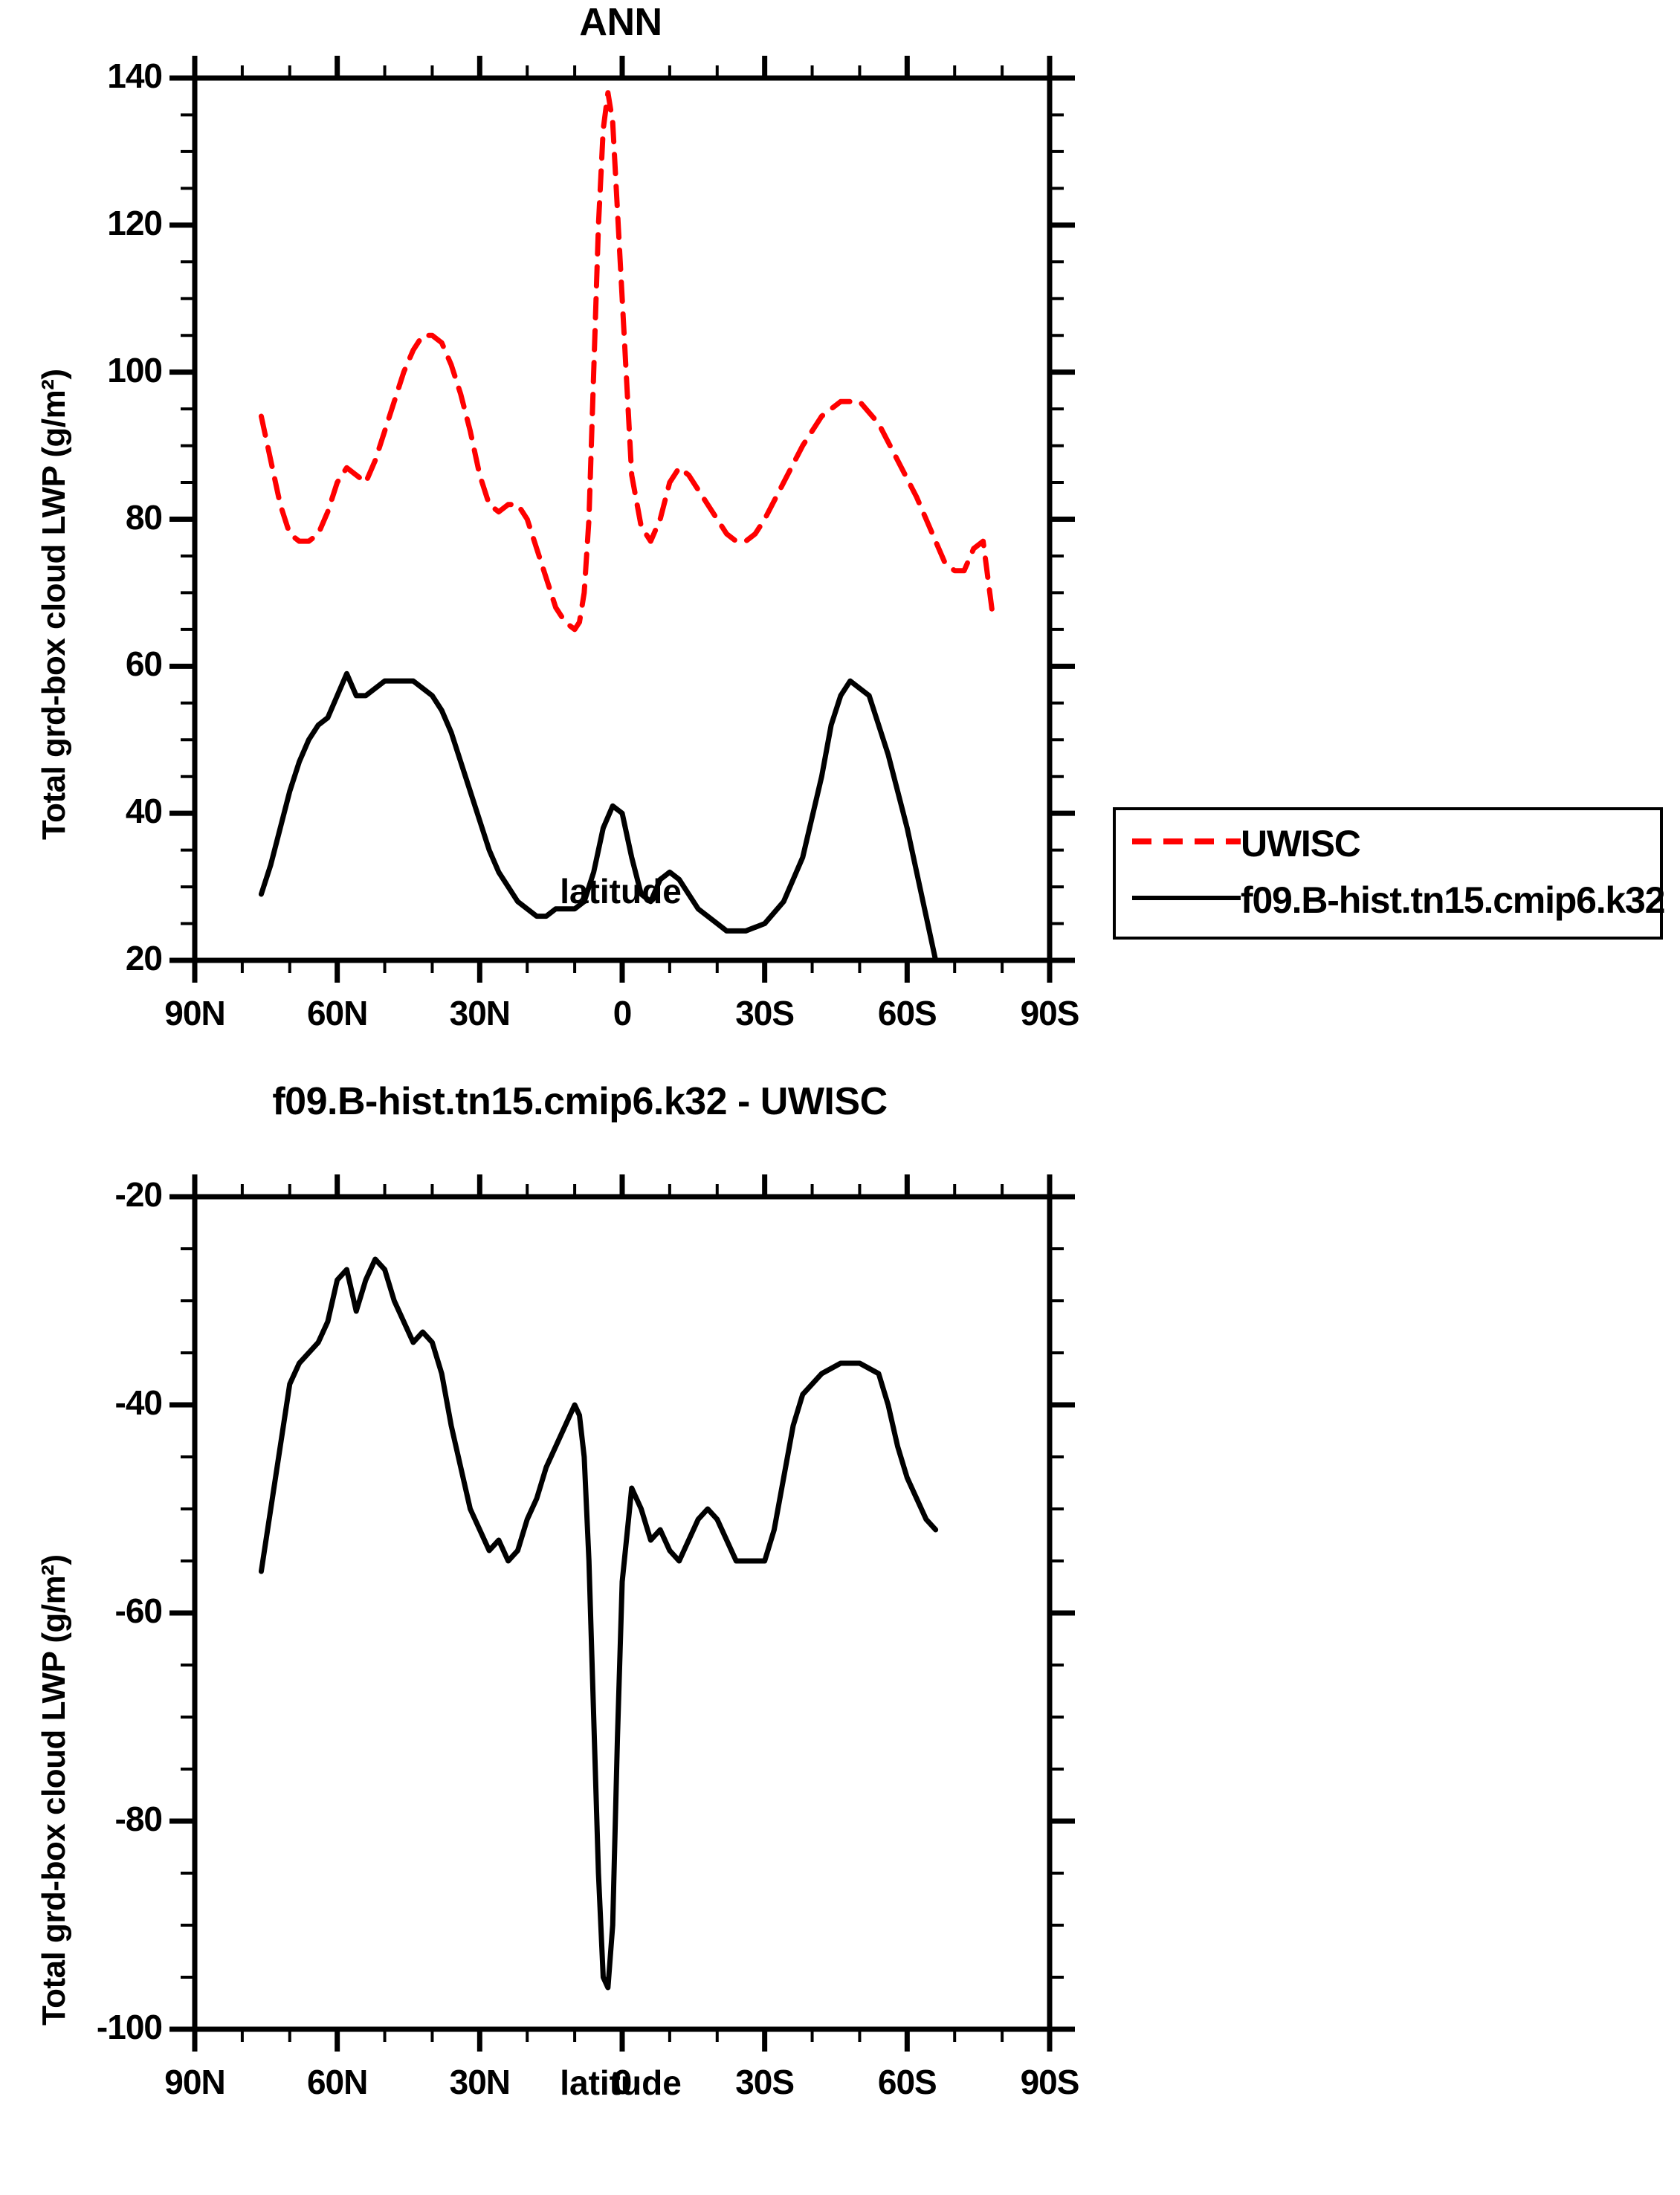 The image size is (1680, 2195). What do you see at coordinates (139, 1402) in the screenshot?
I see `y-tick-label: -40` at bounding box center [139, 1402].